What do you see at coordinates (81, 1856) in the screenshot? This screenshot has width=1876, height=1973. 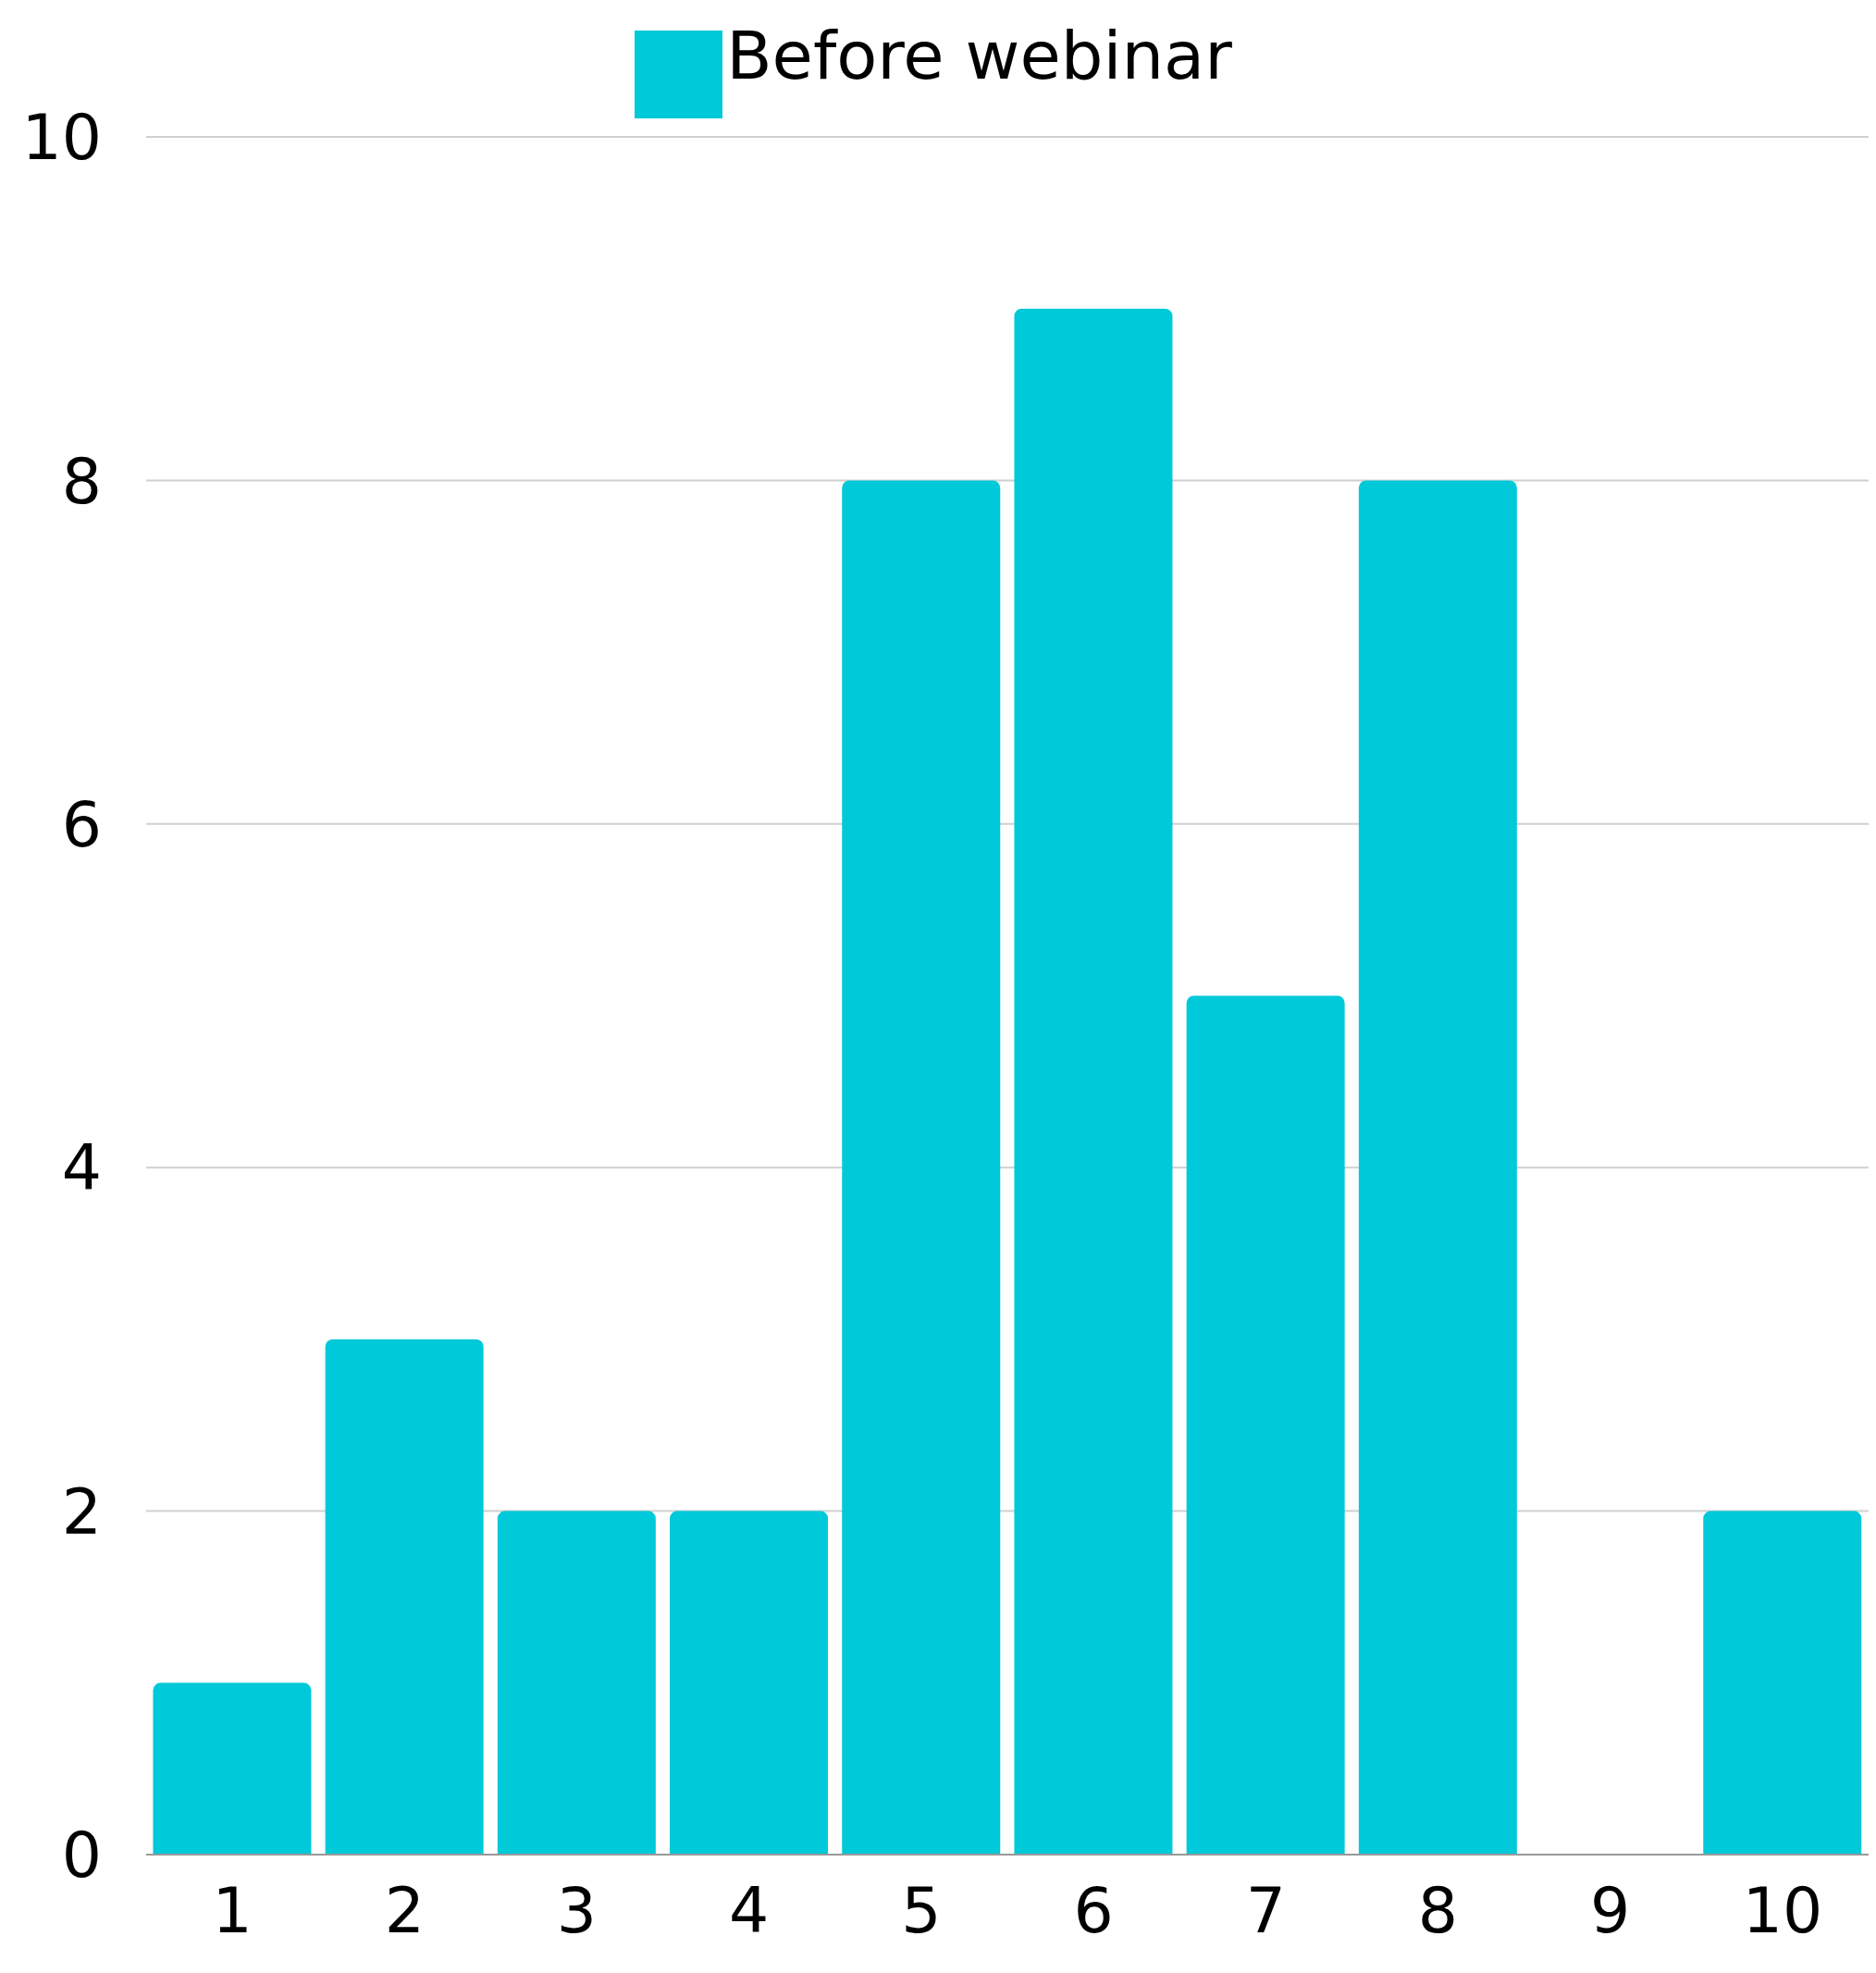 I see `y-tick-label: 0` at bounding box center [81, 1856].